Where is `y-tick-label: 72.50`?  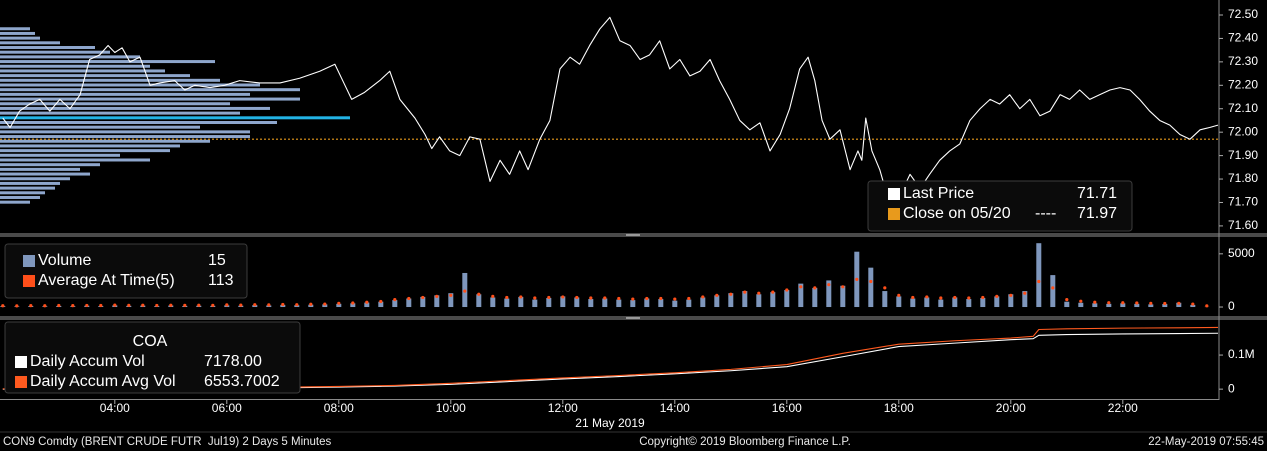 y-tick-label: 72.50 is located at coordinates (1243, 14).